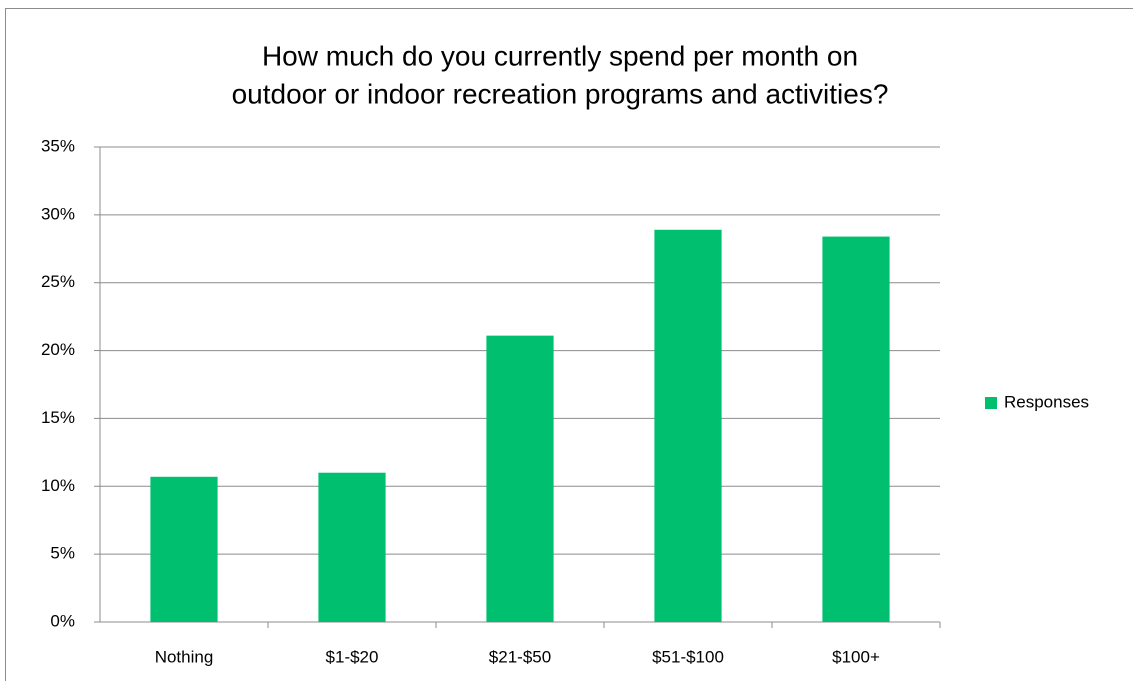 Image resolution: width=1133 pixels, height=681 pixels. What do you see at coordinates (1046, 401) in the screenshot?
I see `legend-label: Responses` at bounding box center [1046, 401].